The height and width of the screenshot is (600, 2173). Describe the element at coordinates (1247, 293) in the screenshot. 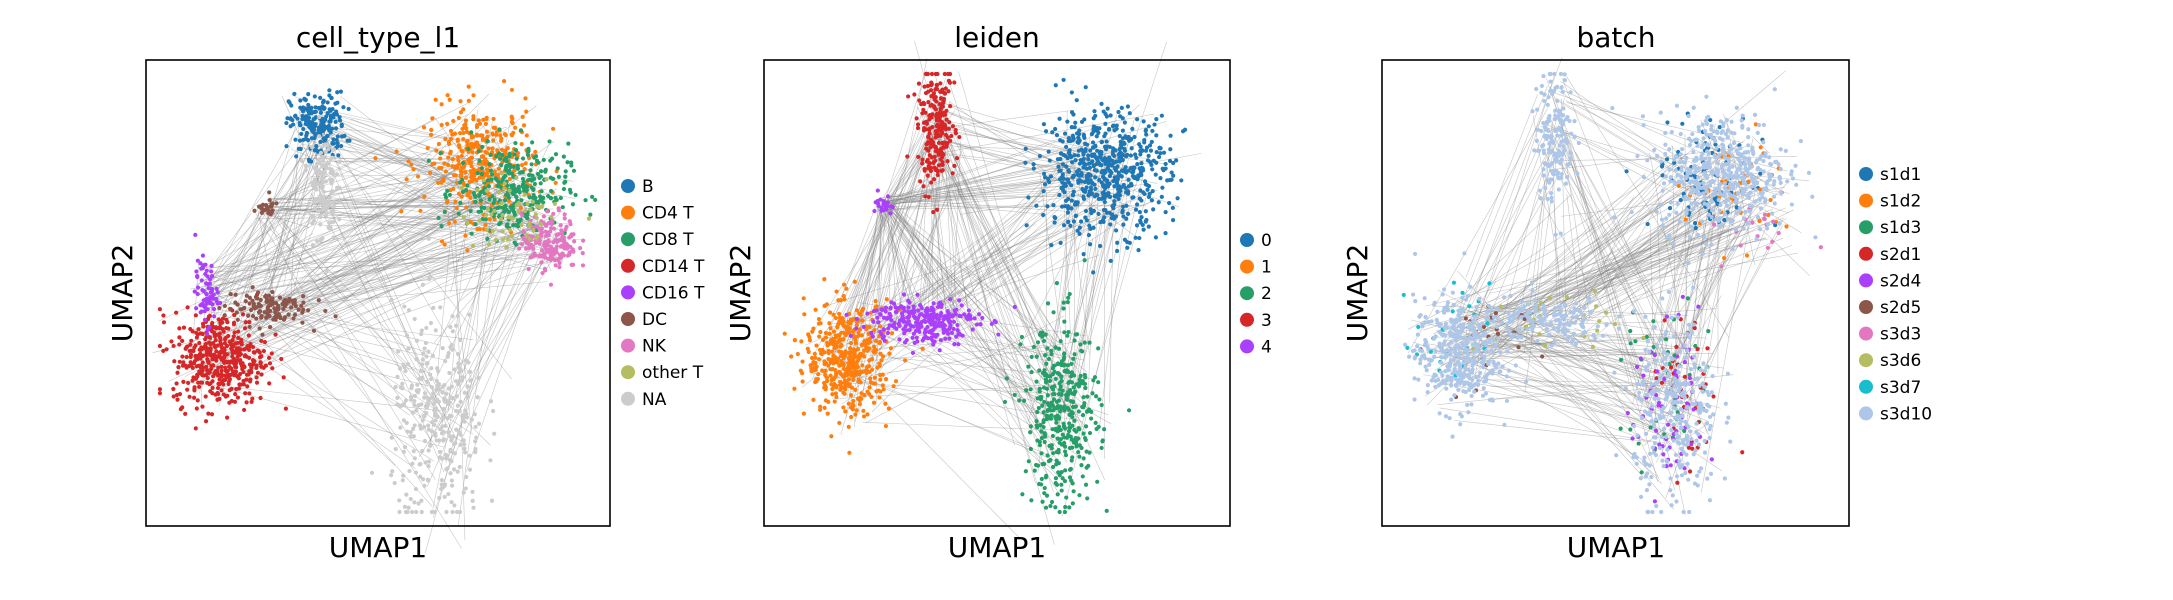

I see `legend-marker` at that location.